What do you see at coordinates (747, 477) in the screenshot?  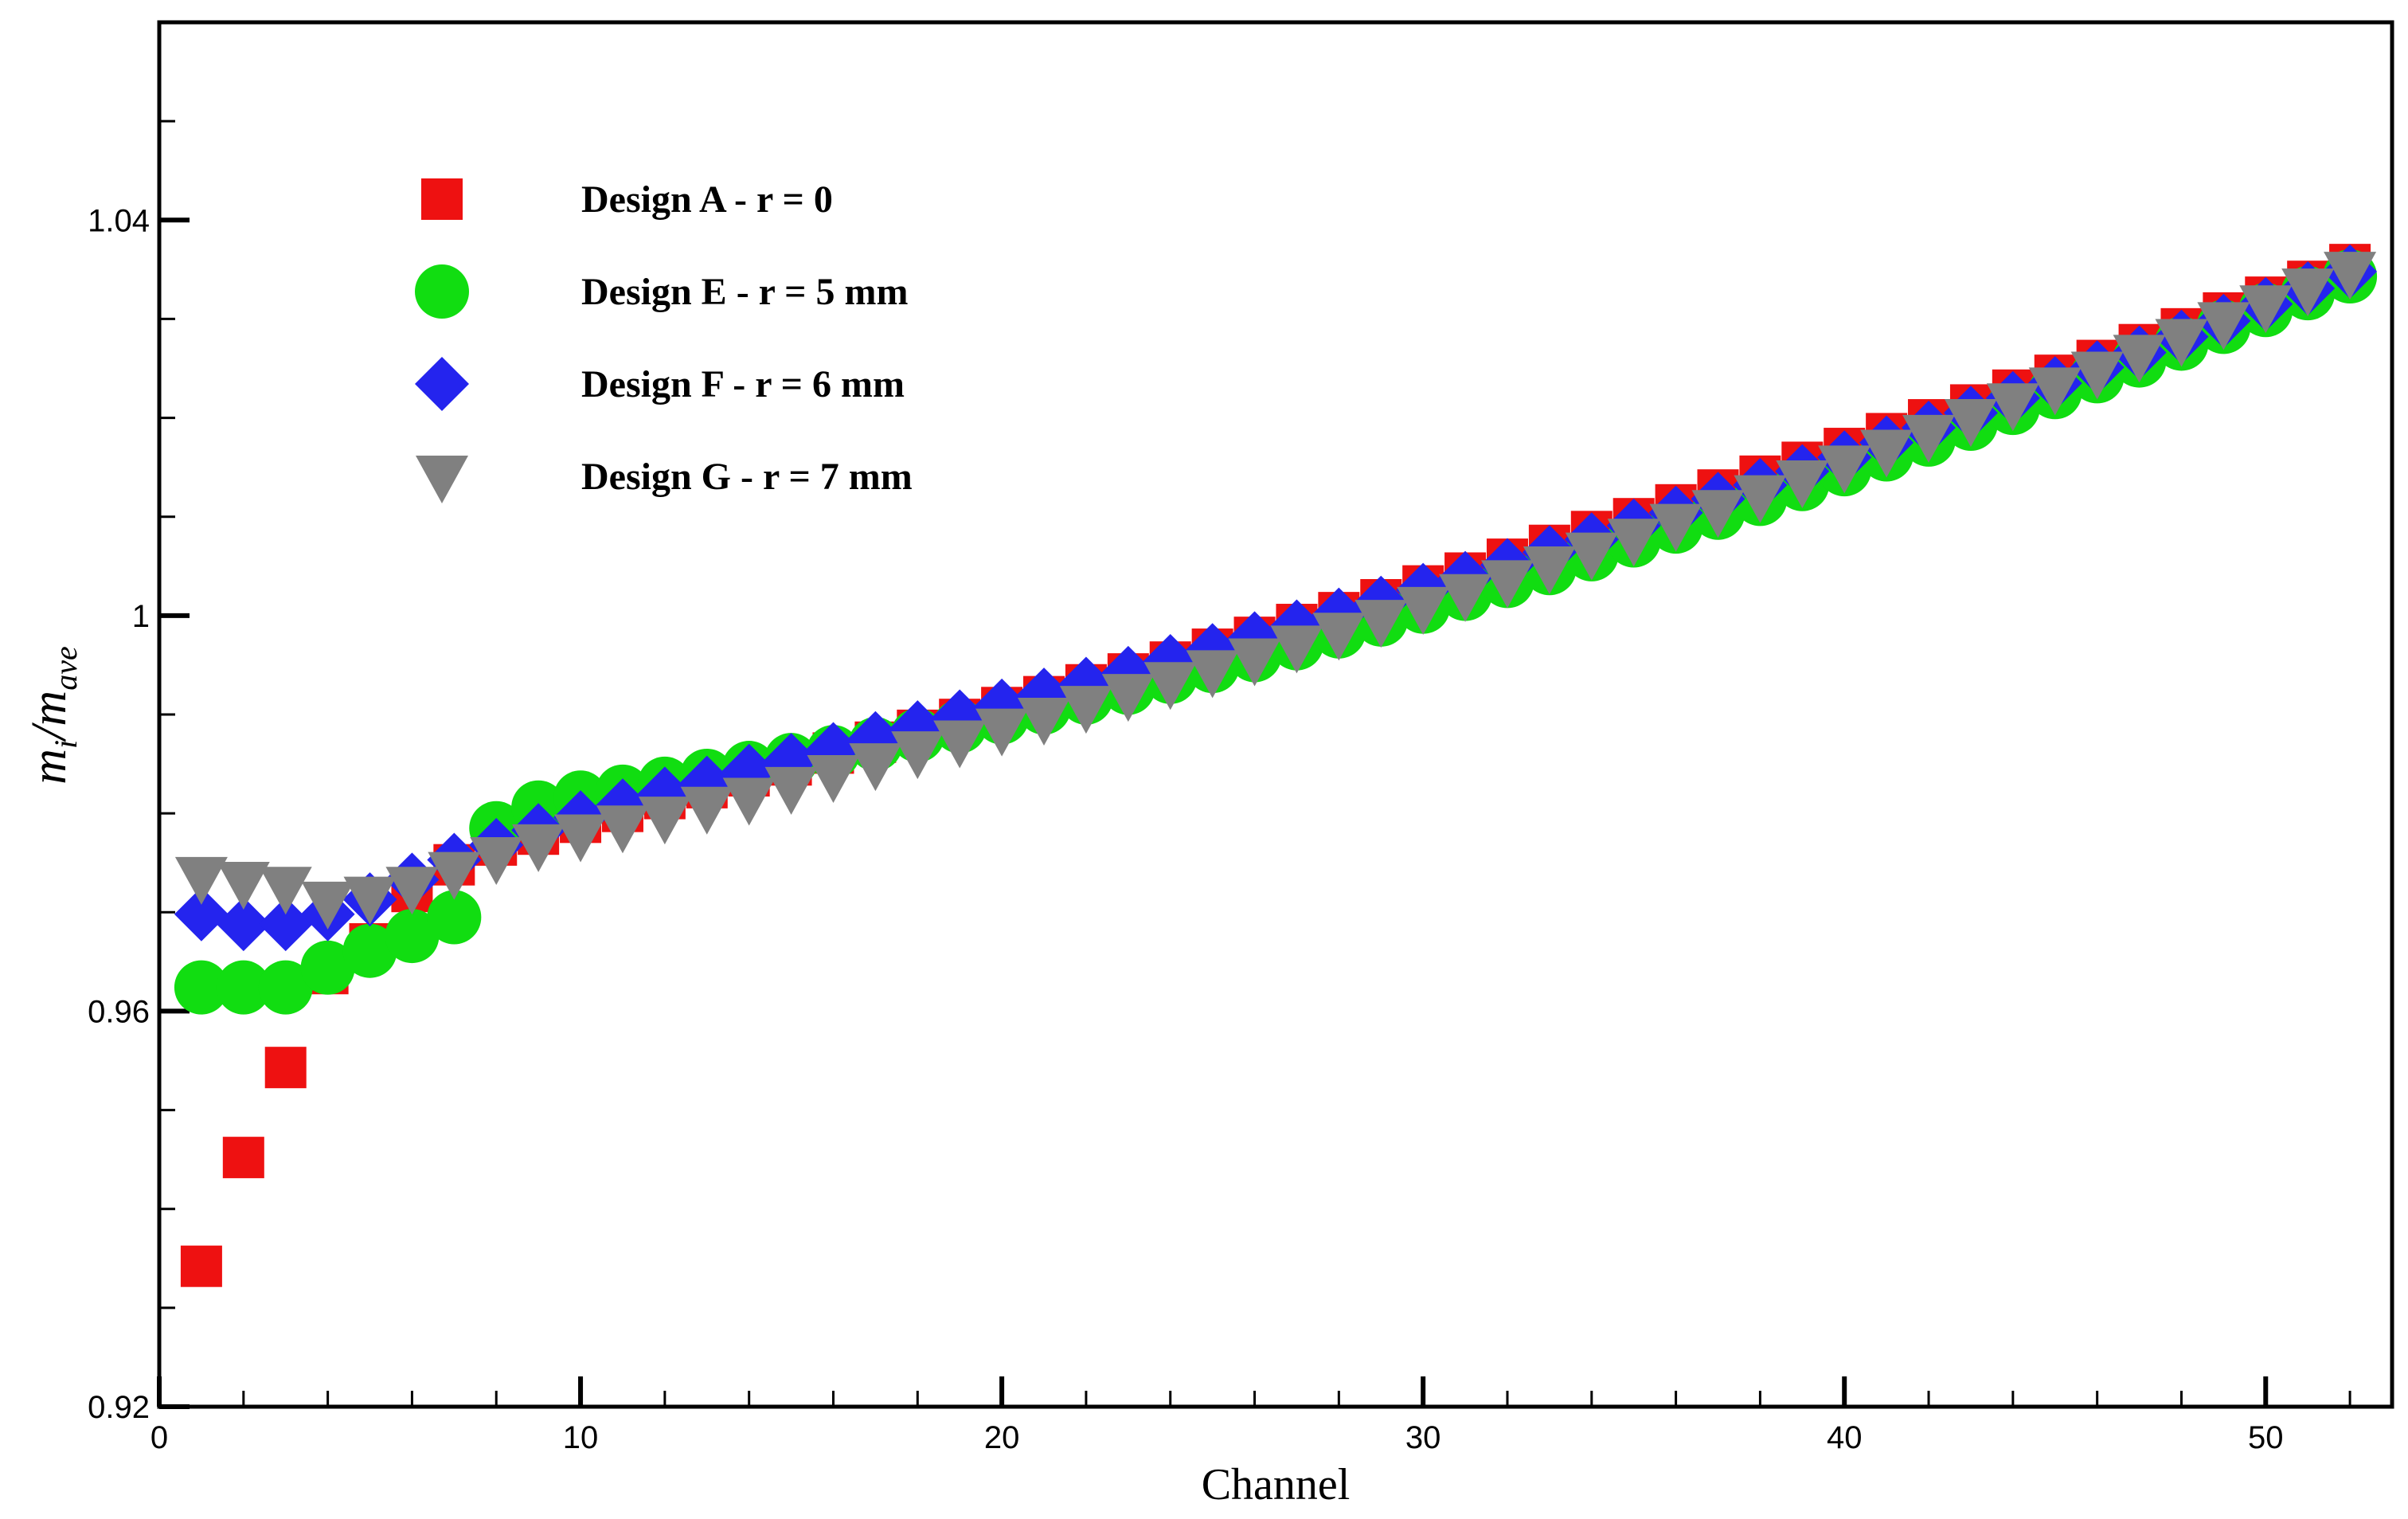 I see `legend-label: Design G - r = 7 mm` at bounding box center [747, 477].